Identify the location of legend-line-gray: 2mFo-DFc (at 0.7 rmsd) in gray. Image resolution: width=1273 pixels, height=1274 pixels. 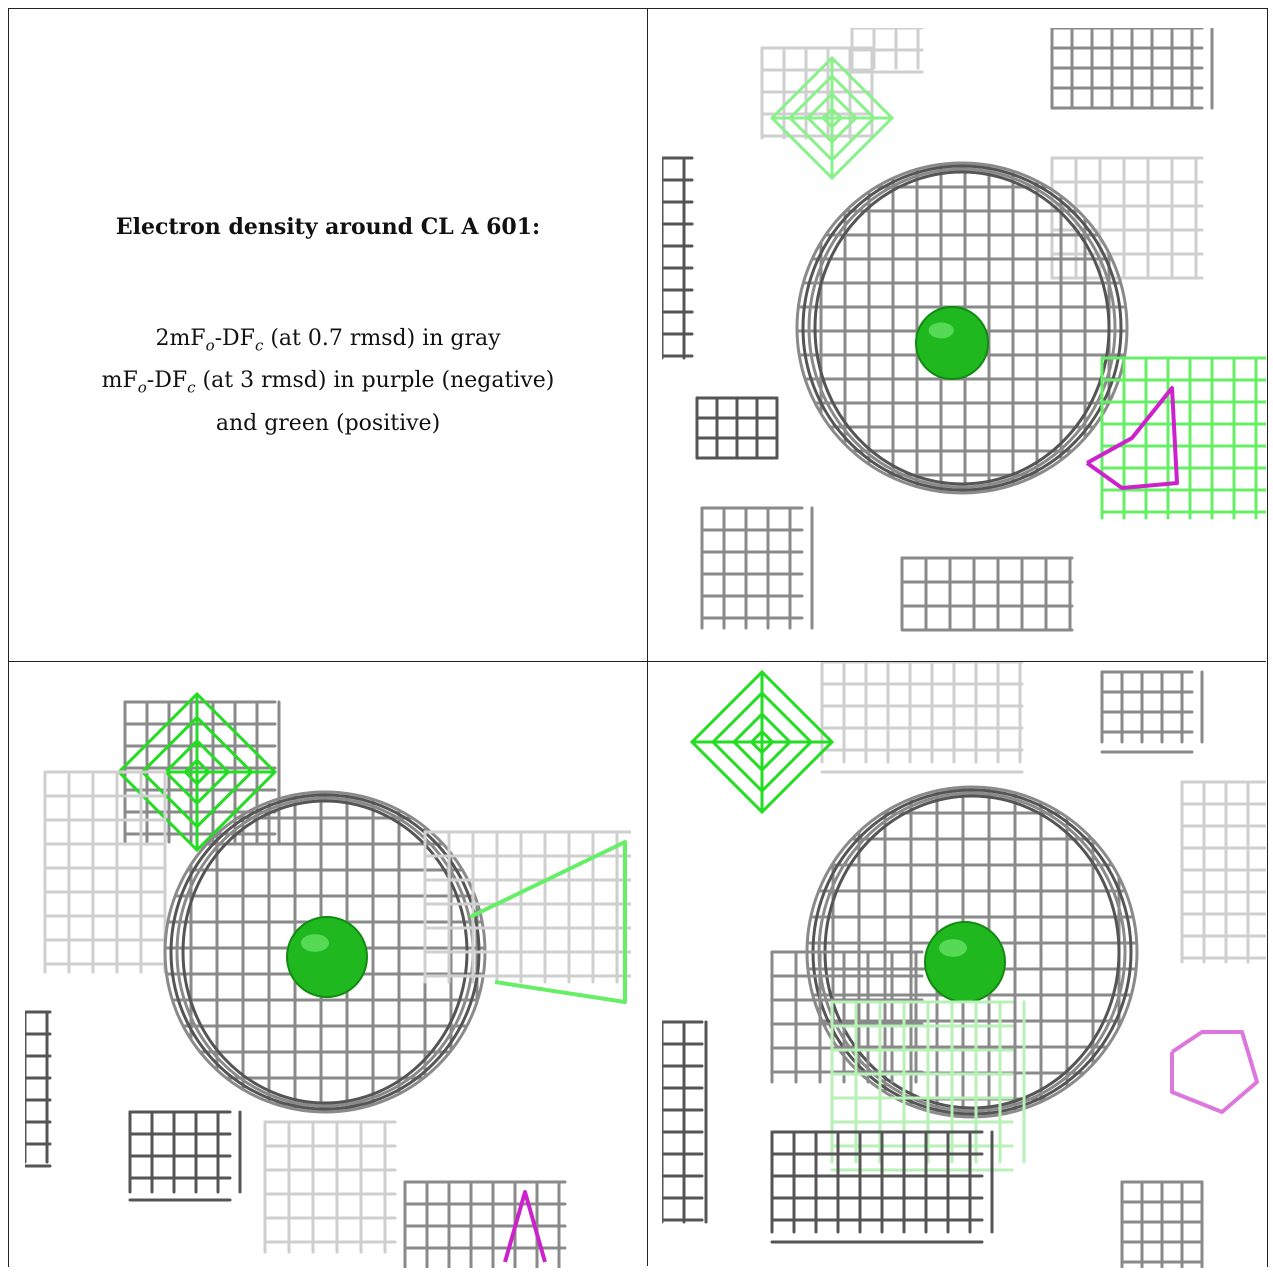
(328, 340).